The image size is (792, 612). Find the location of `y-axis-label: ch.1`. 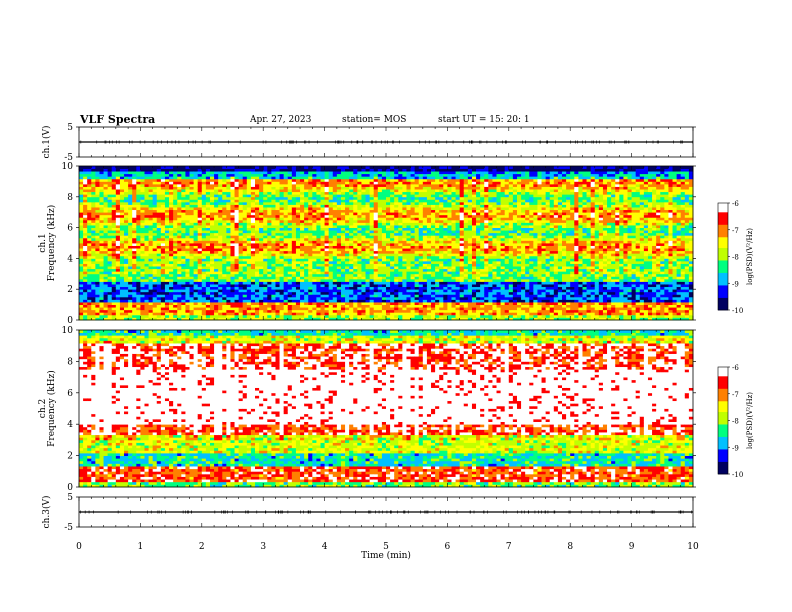

y-axis-label: ch.1 is located at coordinates (43, 242).